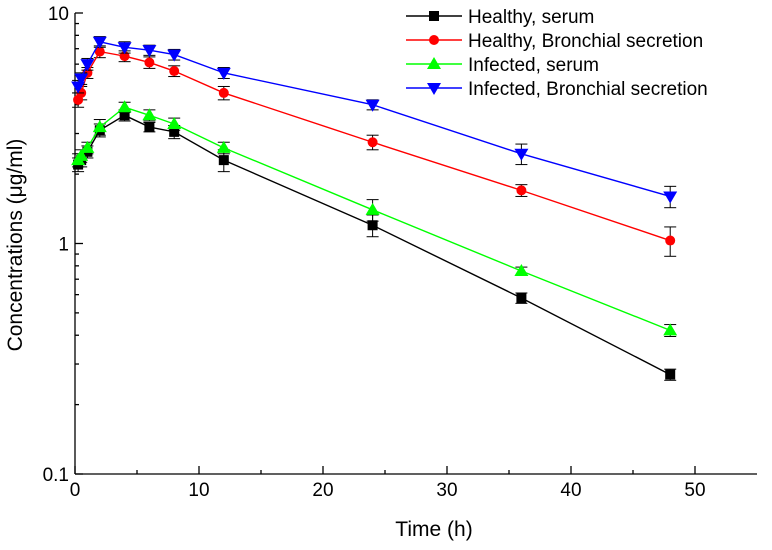 Image resolution: width=772 pixels, height=550 pixels. I want to click on legend-label: Healthy, serum, so click(531, 17).